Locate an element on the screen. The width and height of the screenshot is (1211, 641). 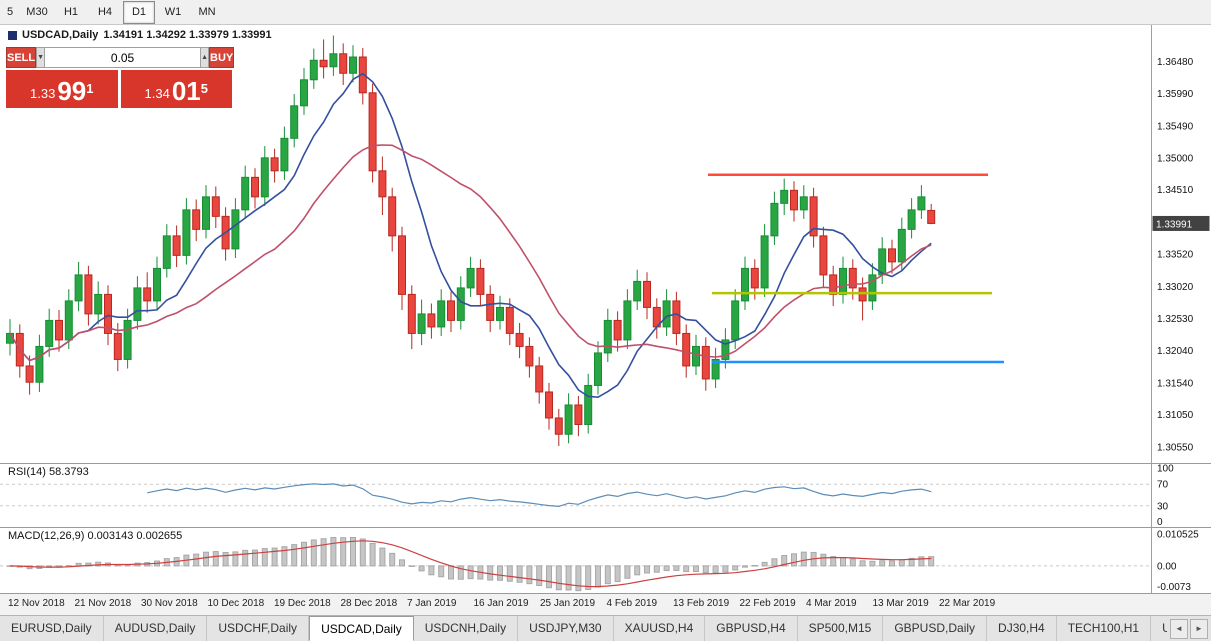
date-label: 22 Mar 2019 is located at coordinates (967, 603).